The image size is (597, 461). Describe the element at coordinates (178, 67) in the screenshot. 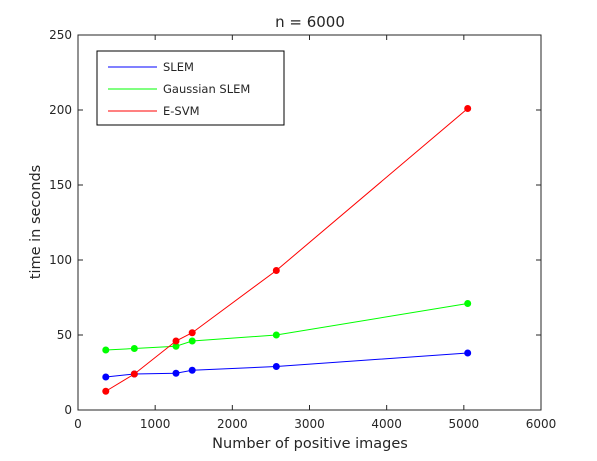

I see `legend-label-slem: SLEM` at that location.